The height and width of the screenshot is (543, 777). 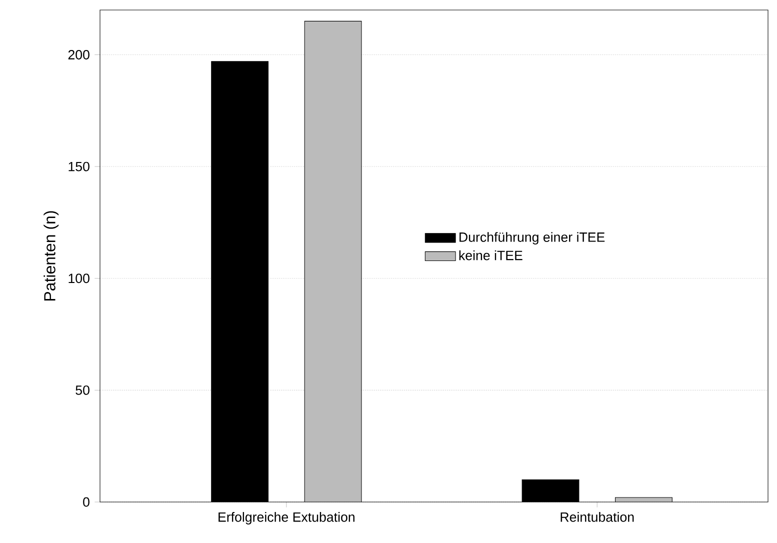 I want to click on y-tick-label: 150, so click(x=79, y=167).